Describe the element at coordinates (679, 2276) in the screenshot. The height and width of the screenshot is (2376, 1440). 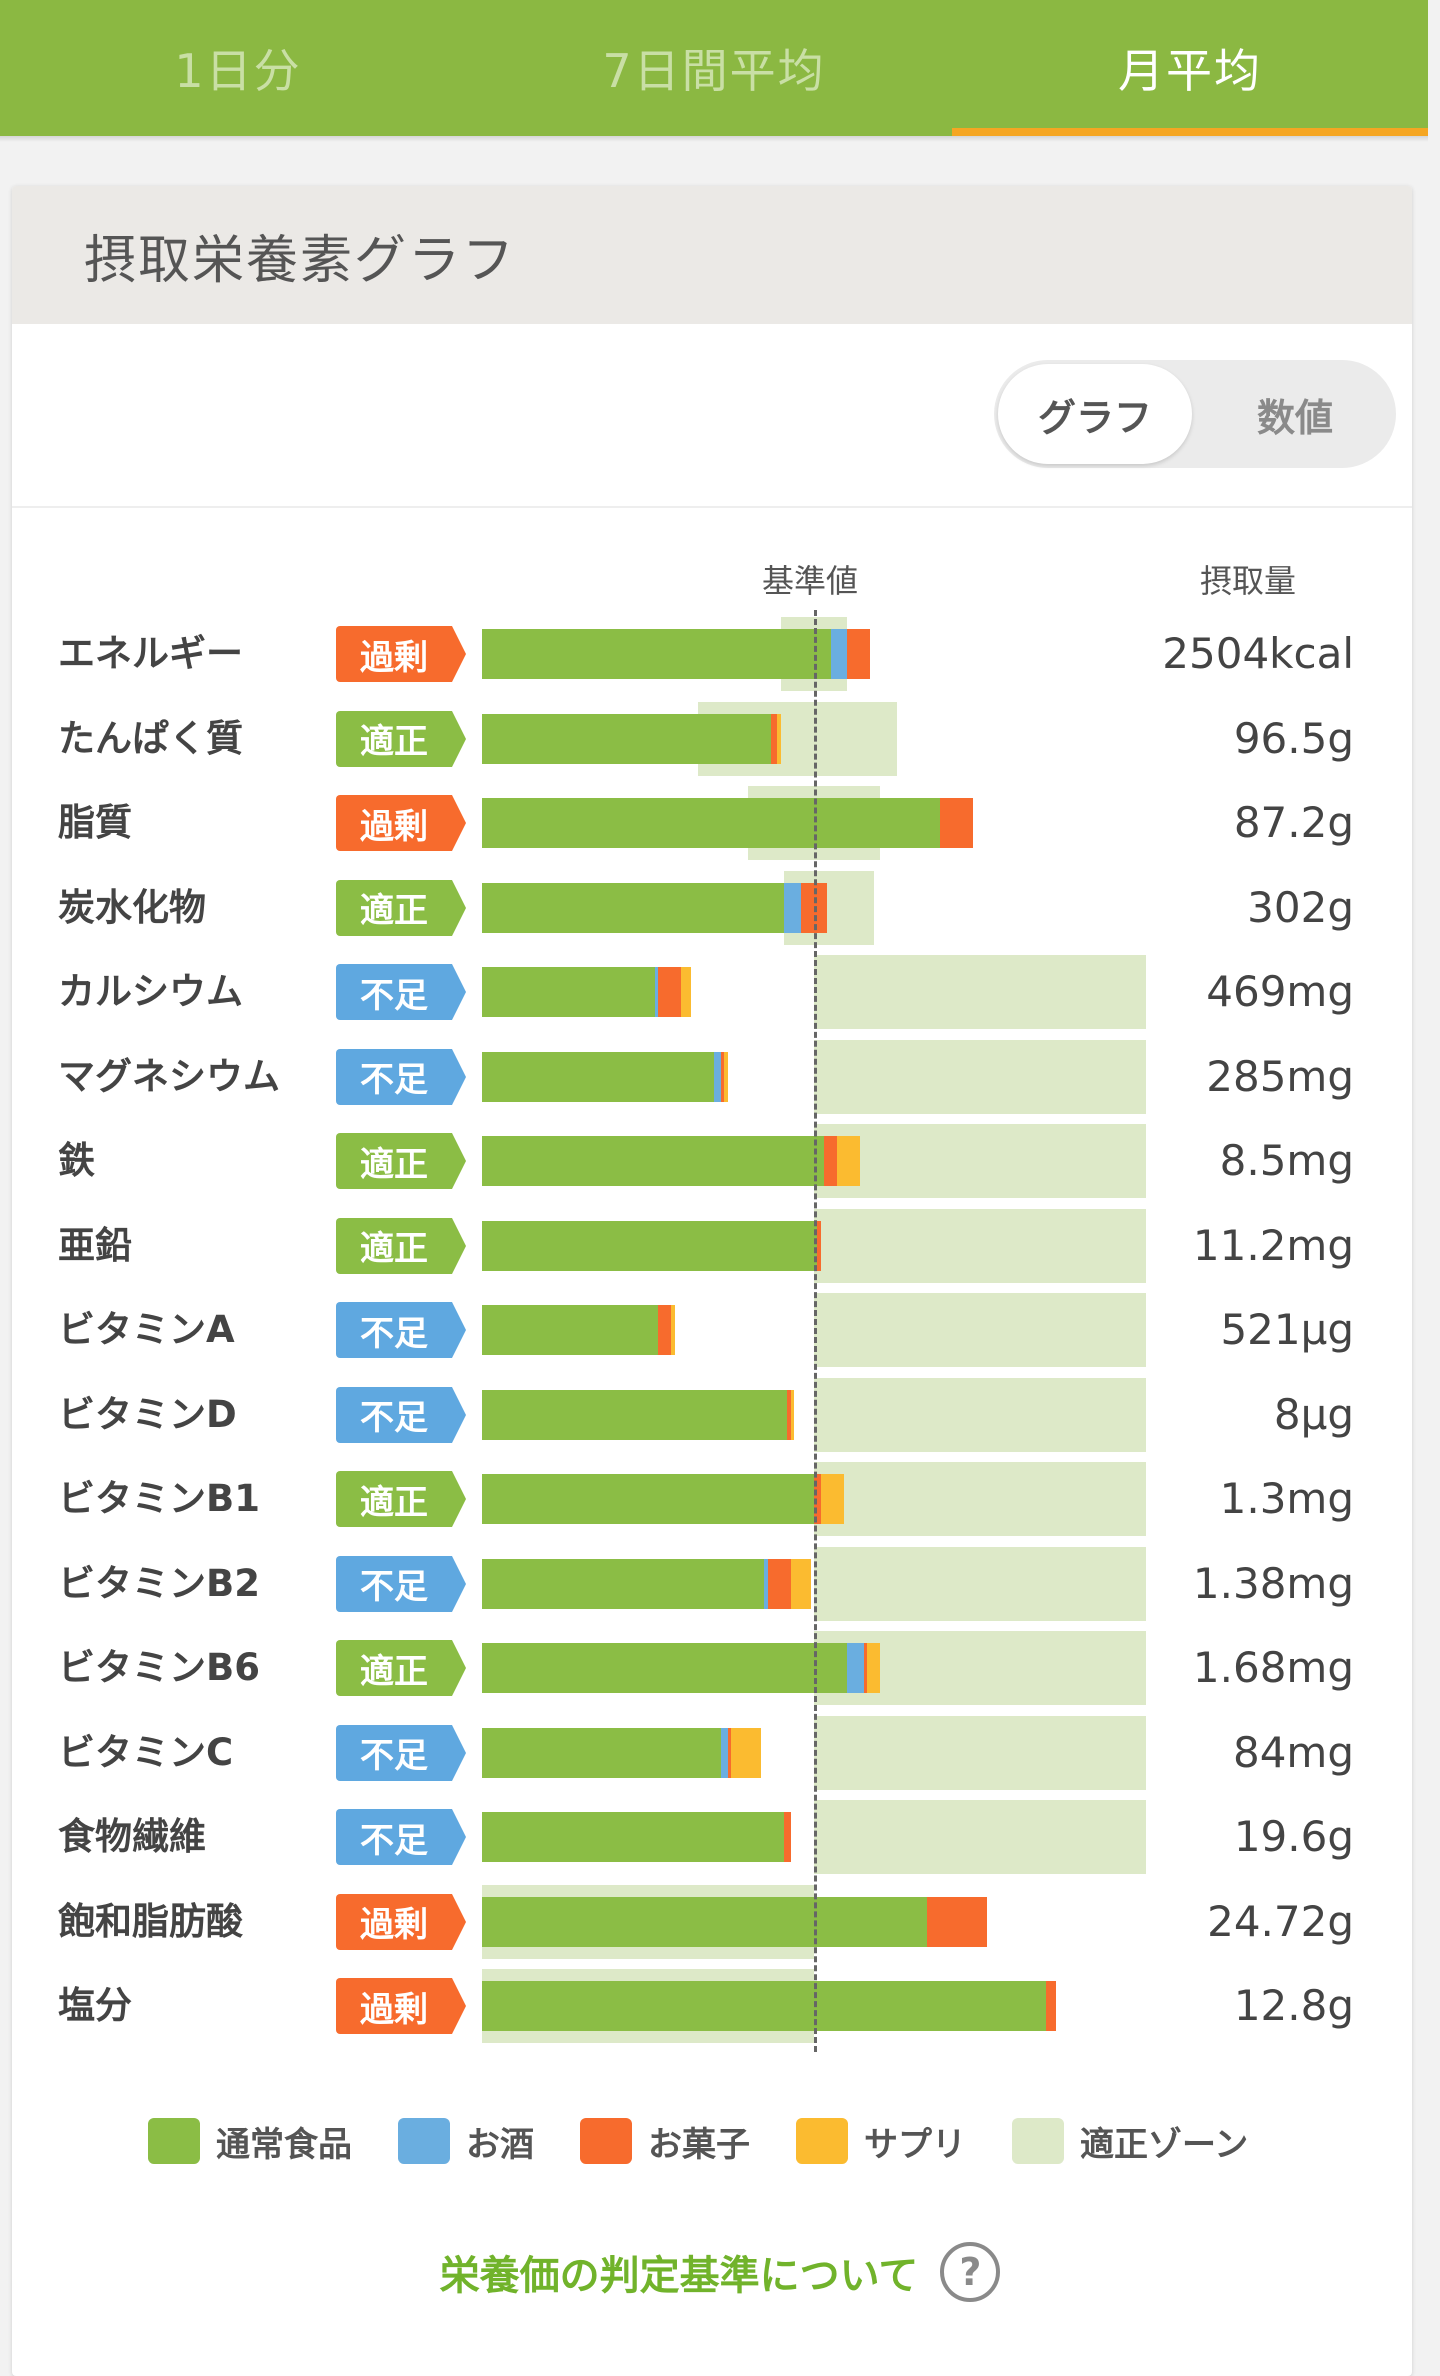
I see `judgement-criteria-label: 栄養価の判定基準について` at that location.